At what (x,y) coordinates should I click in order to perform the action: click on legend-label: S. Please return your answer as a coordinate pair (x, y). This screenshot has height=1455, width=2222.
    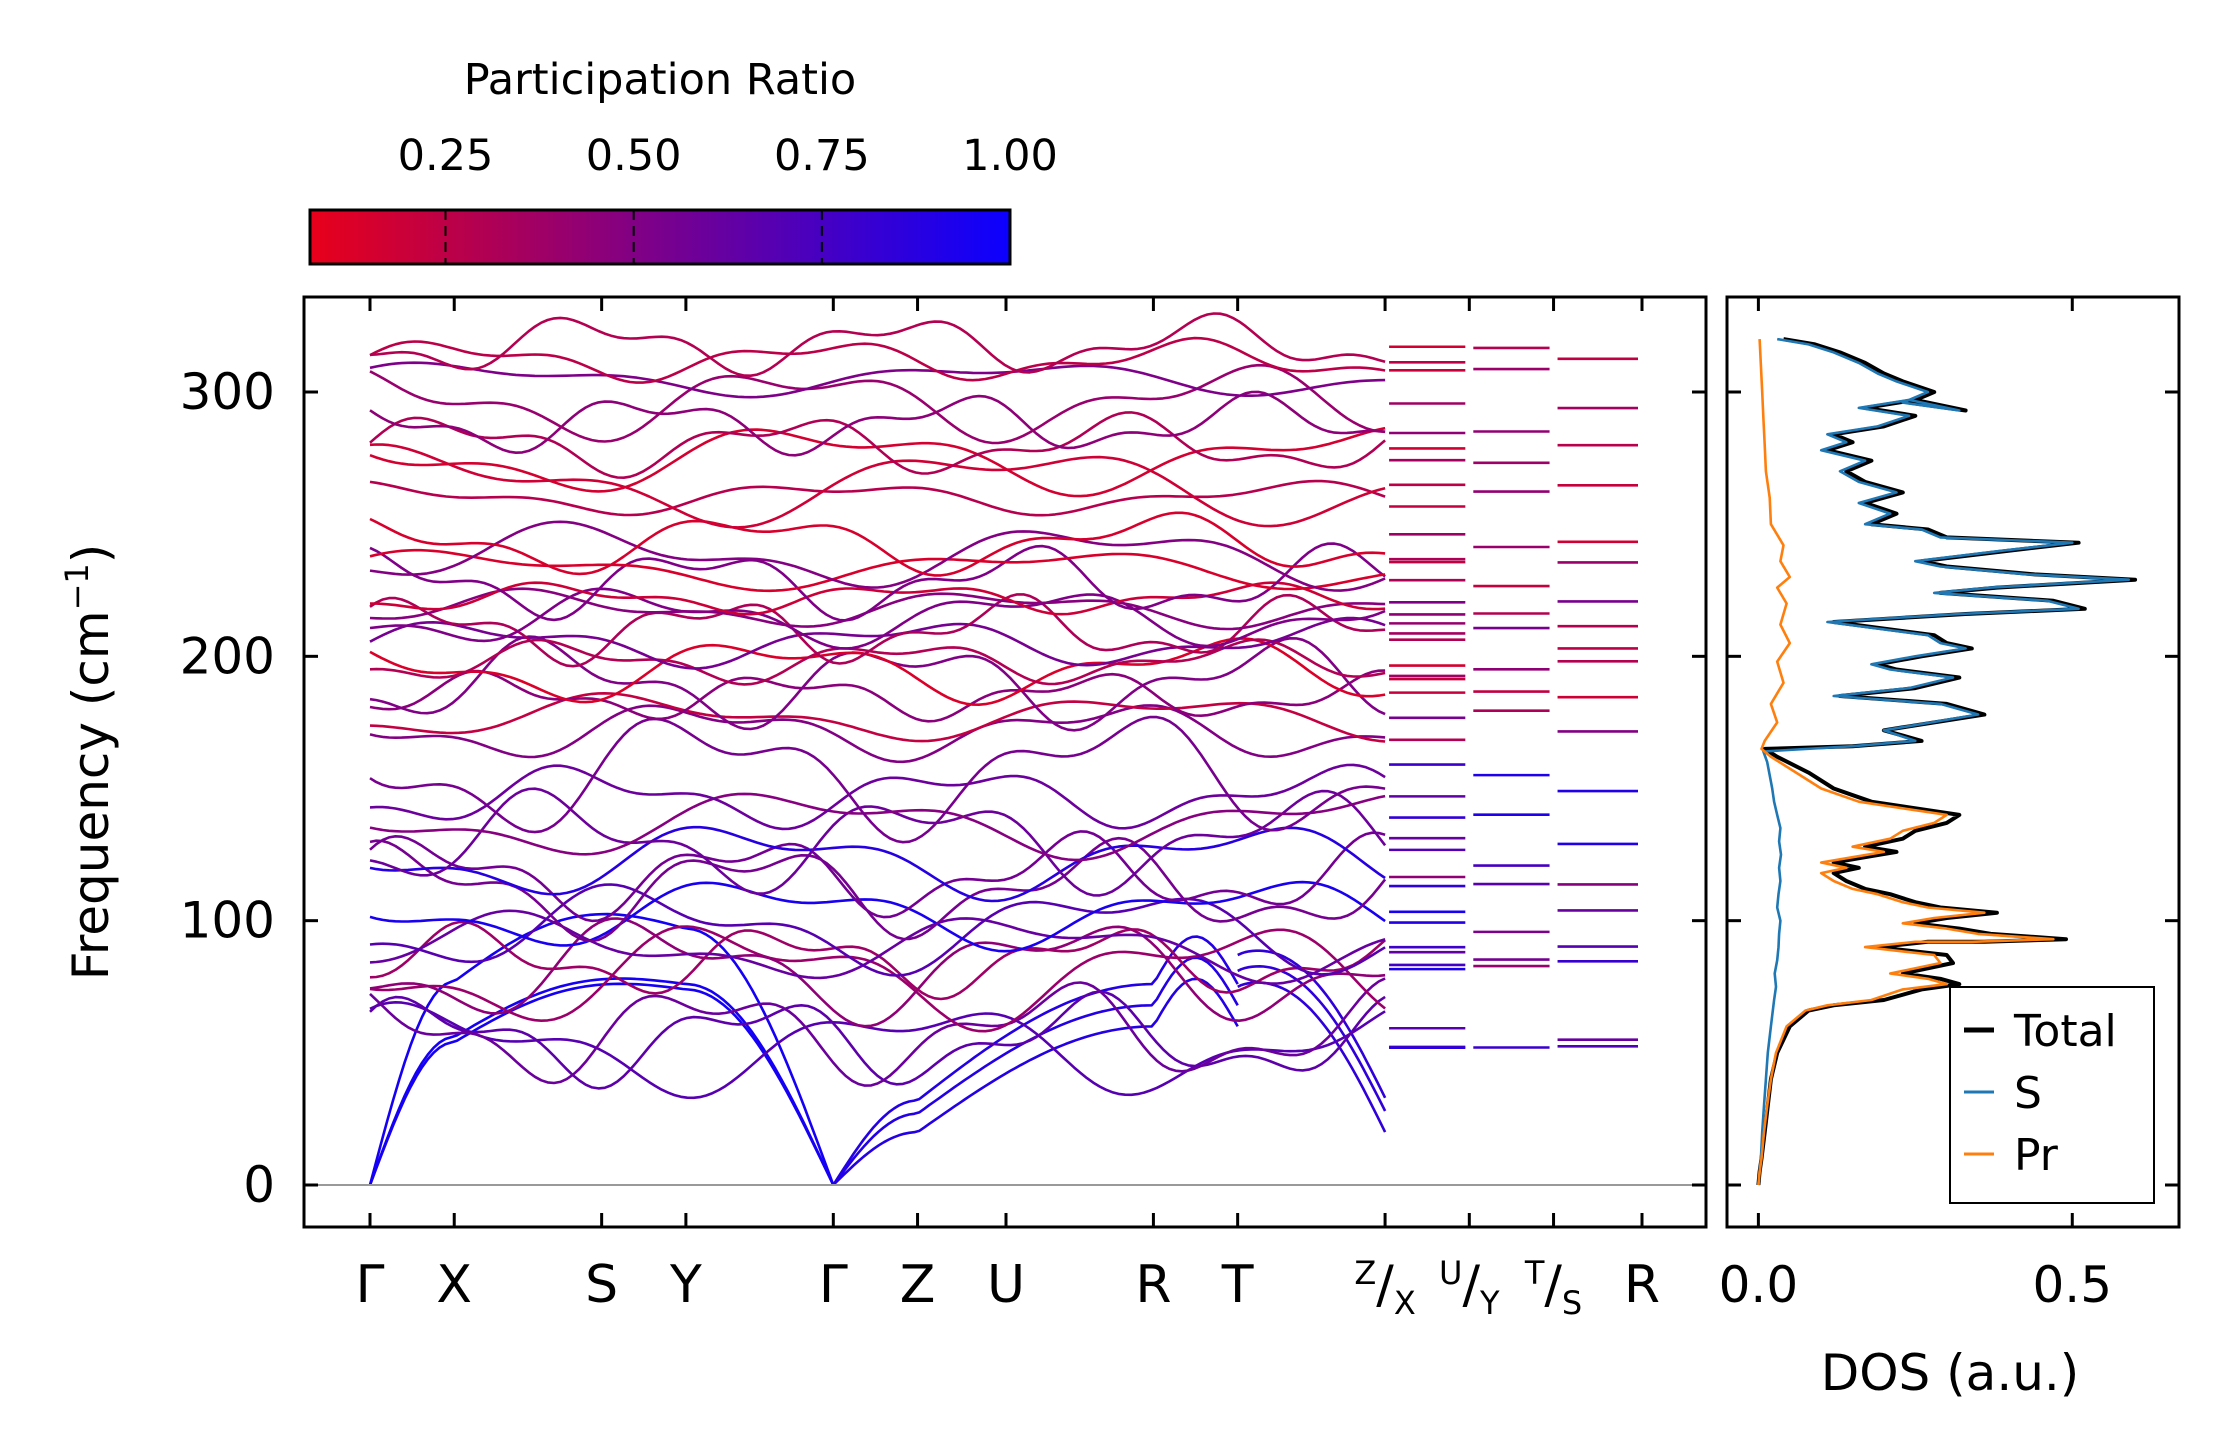
    Looking at the image, I should click on (2028, 1093).